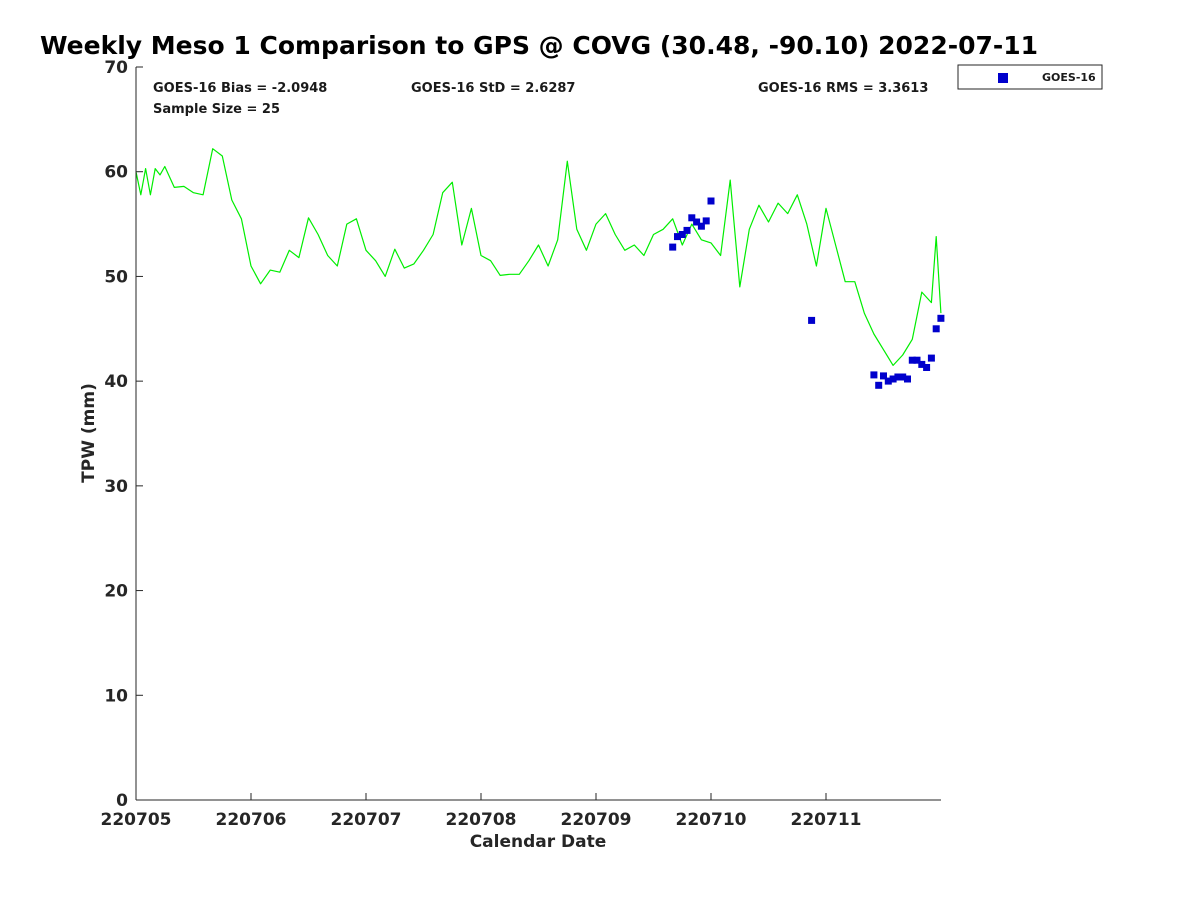 This screenshot has width=1200, height=900. What do you see at coordinates (251, 820) in the screenshot?
I see `x-tick-label: 220706` at bounding box center [251, 820].